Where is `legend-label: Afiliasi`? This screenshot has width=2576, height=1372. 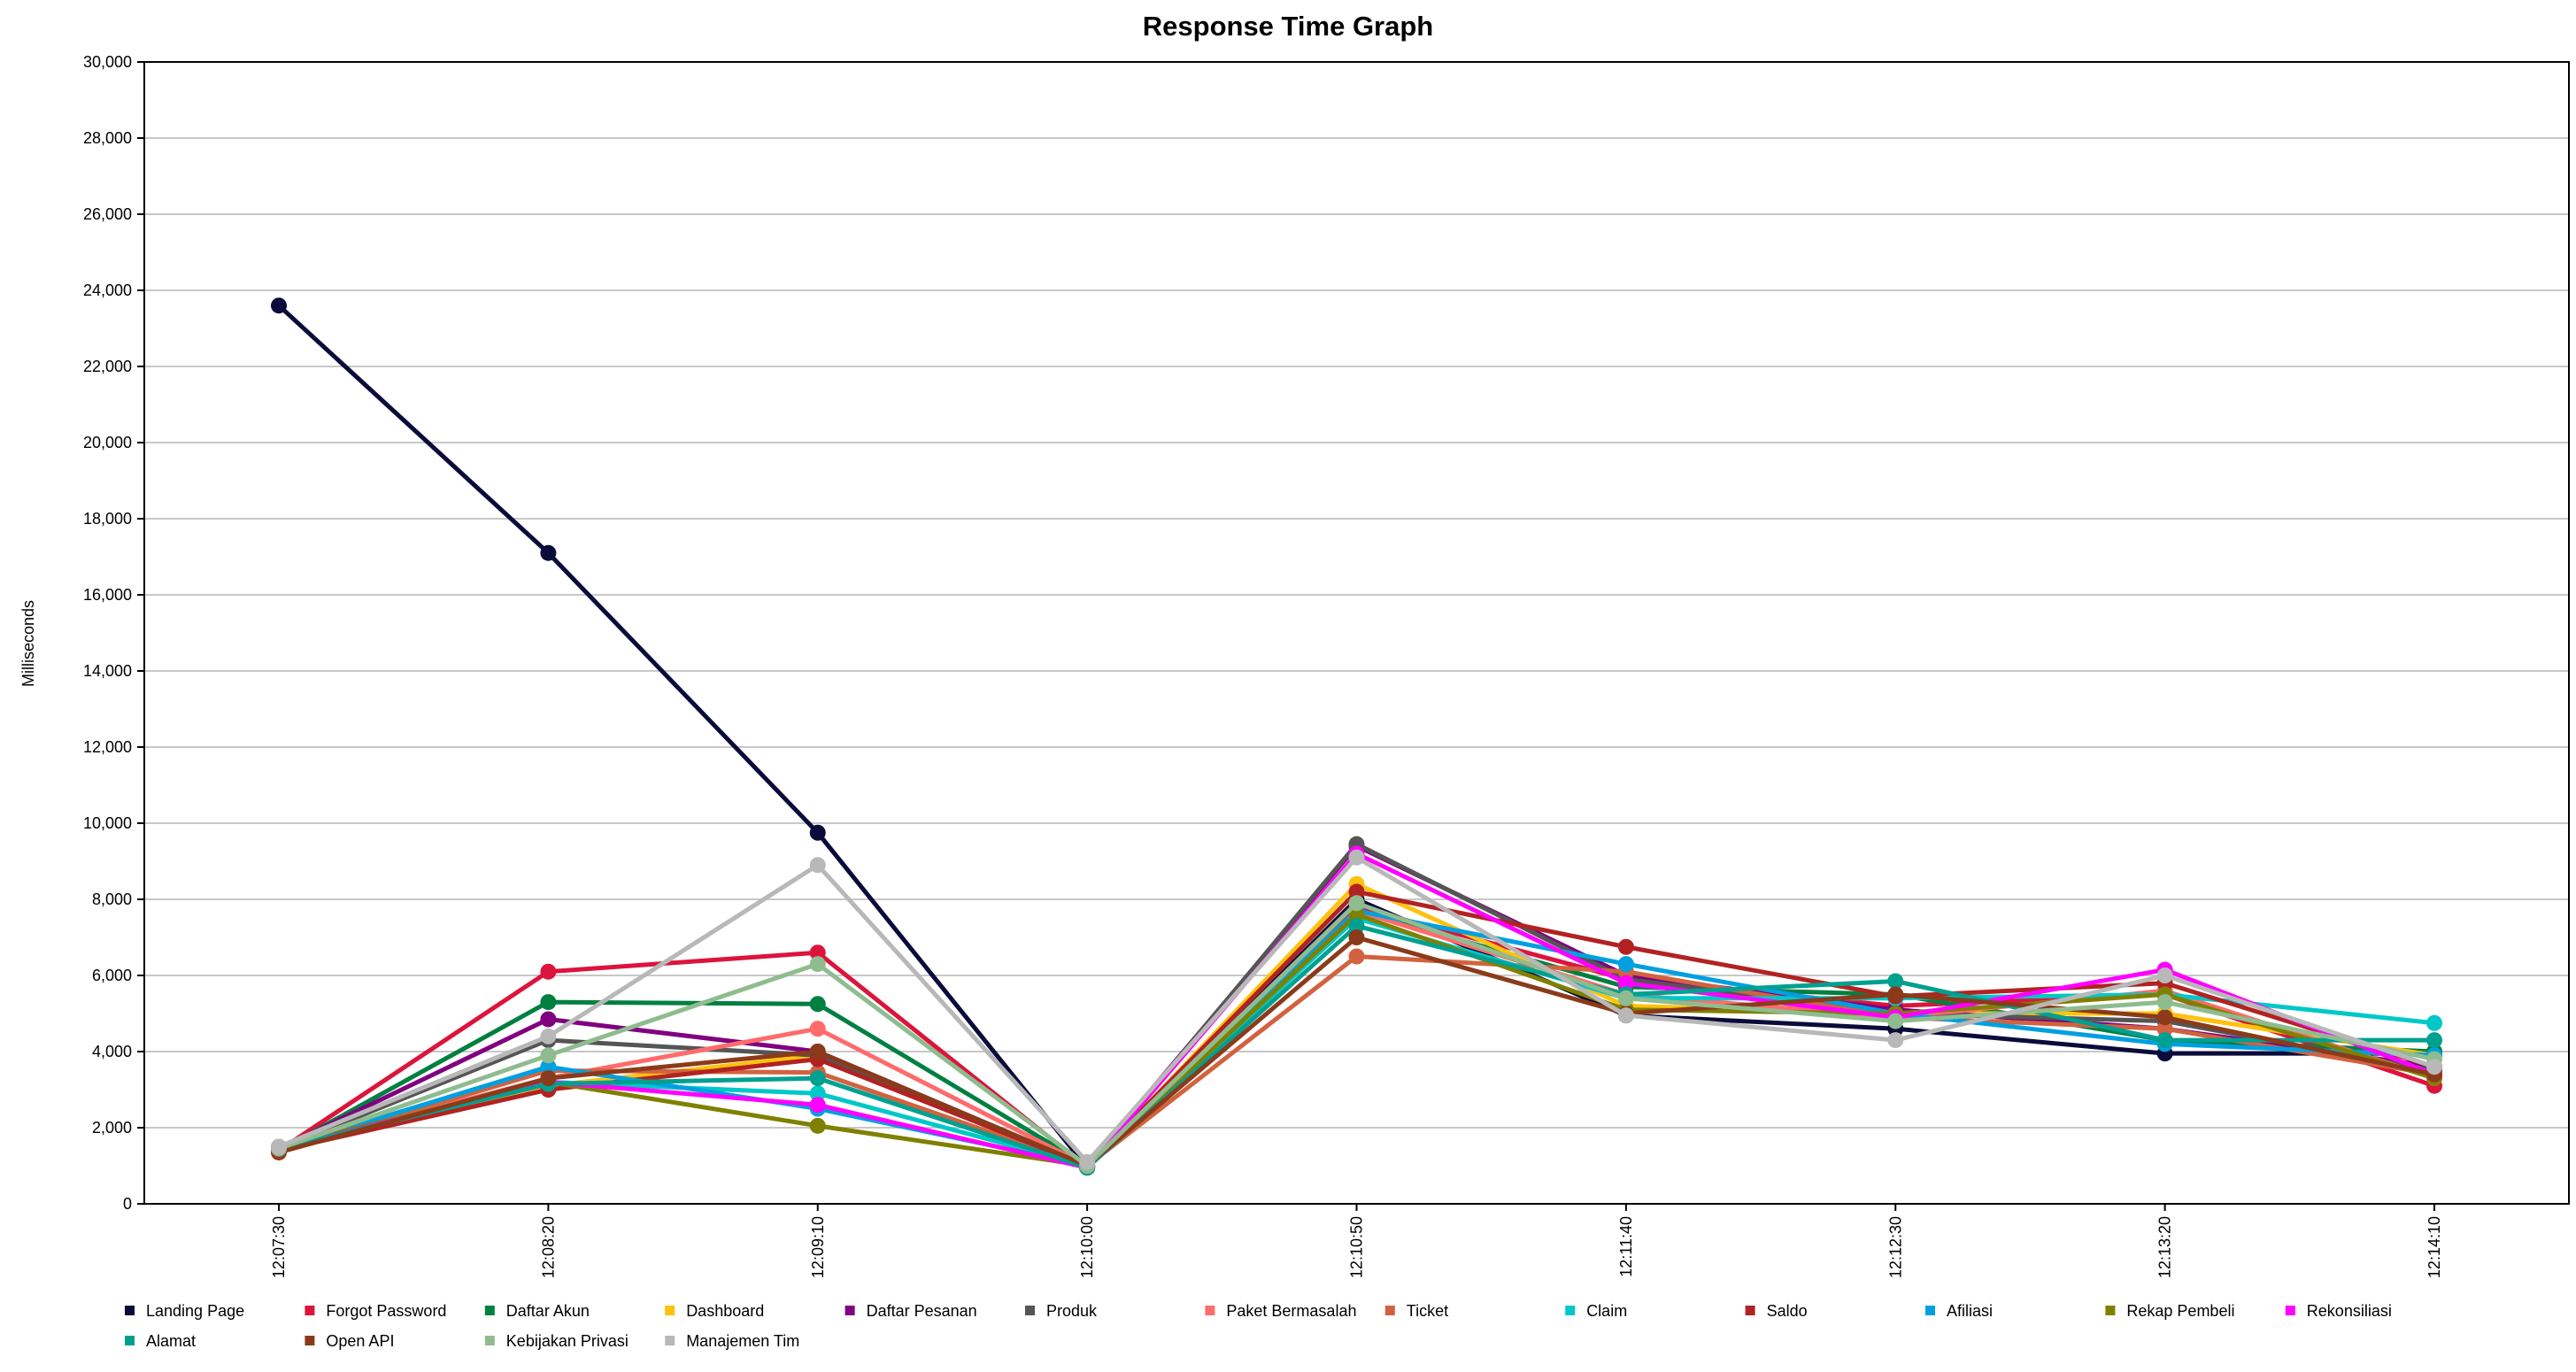
legend-label: Afiliasi is located at coordinates (1970, 1311).